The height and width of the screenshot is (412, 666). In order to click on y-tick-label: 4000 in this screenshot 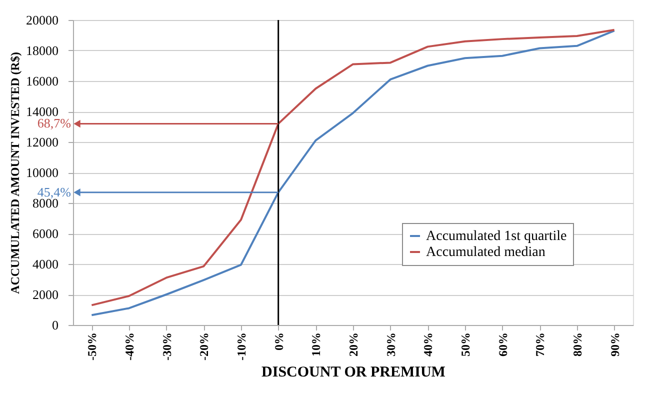, I will do `click(45, 264)`.